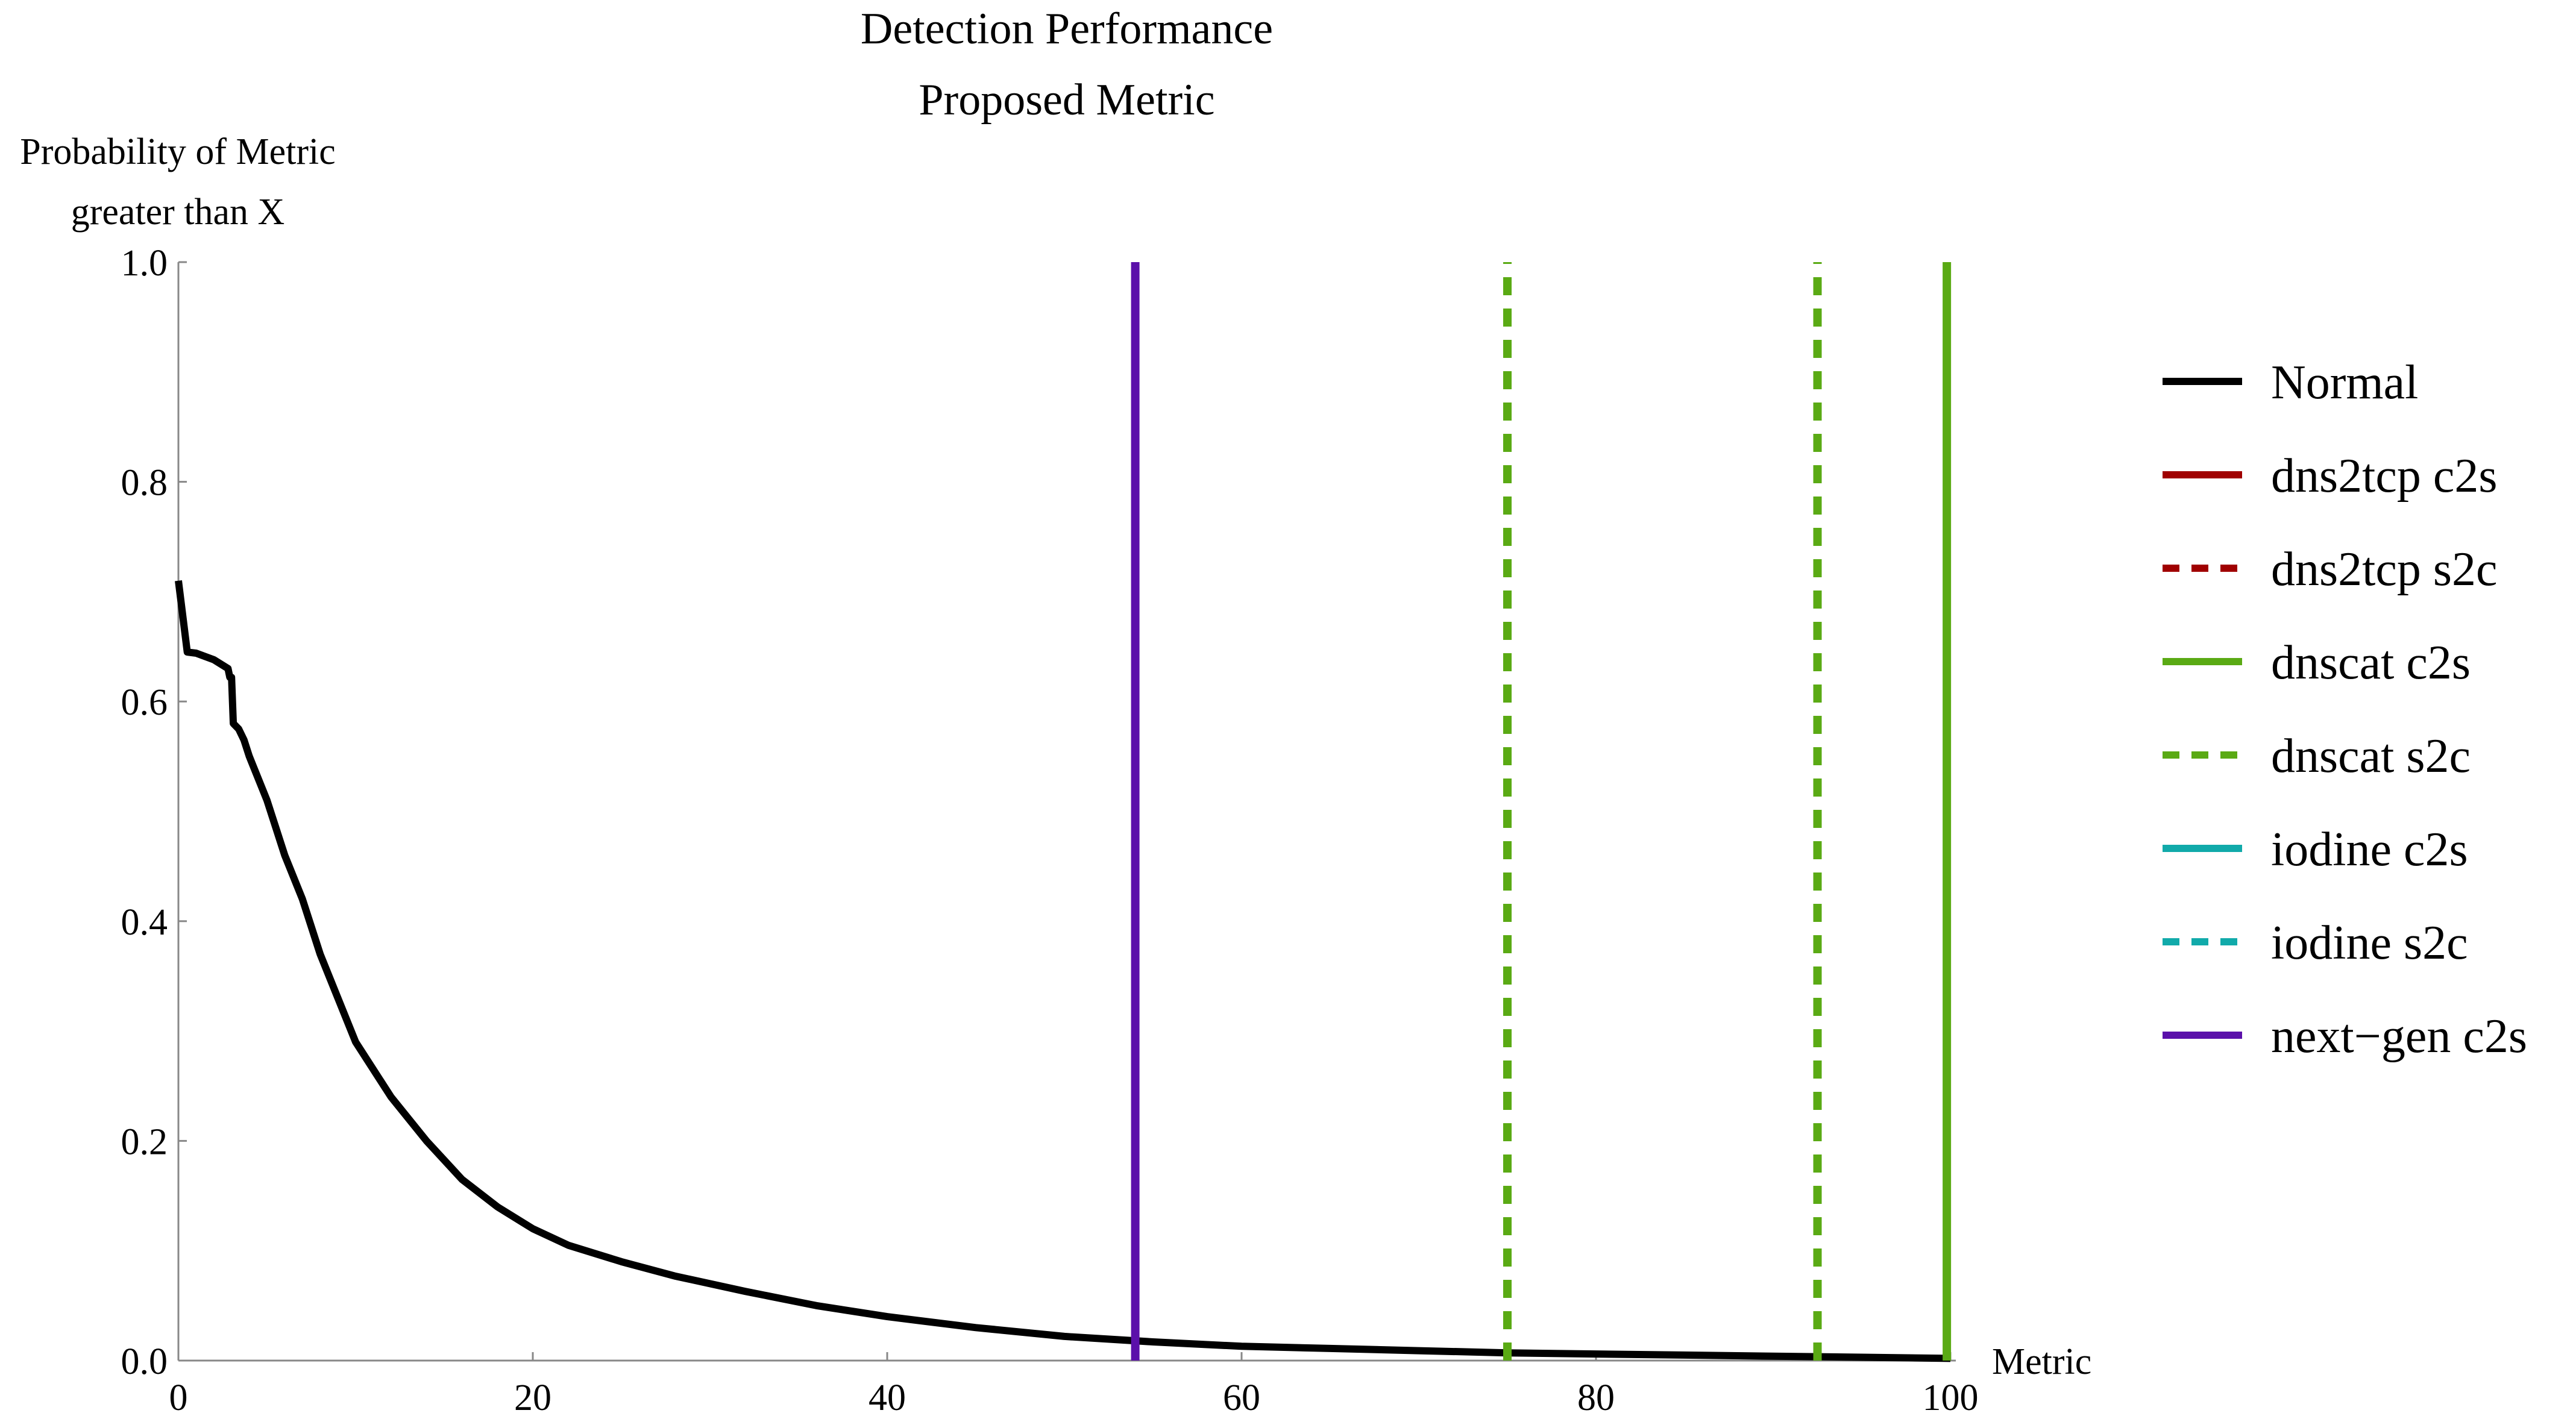  What do you see at coordinates (144, 1141) in the screenshot?
I see `y-tick-label: 0.2` at bounding box center [144, 1141].